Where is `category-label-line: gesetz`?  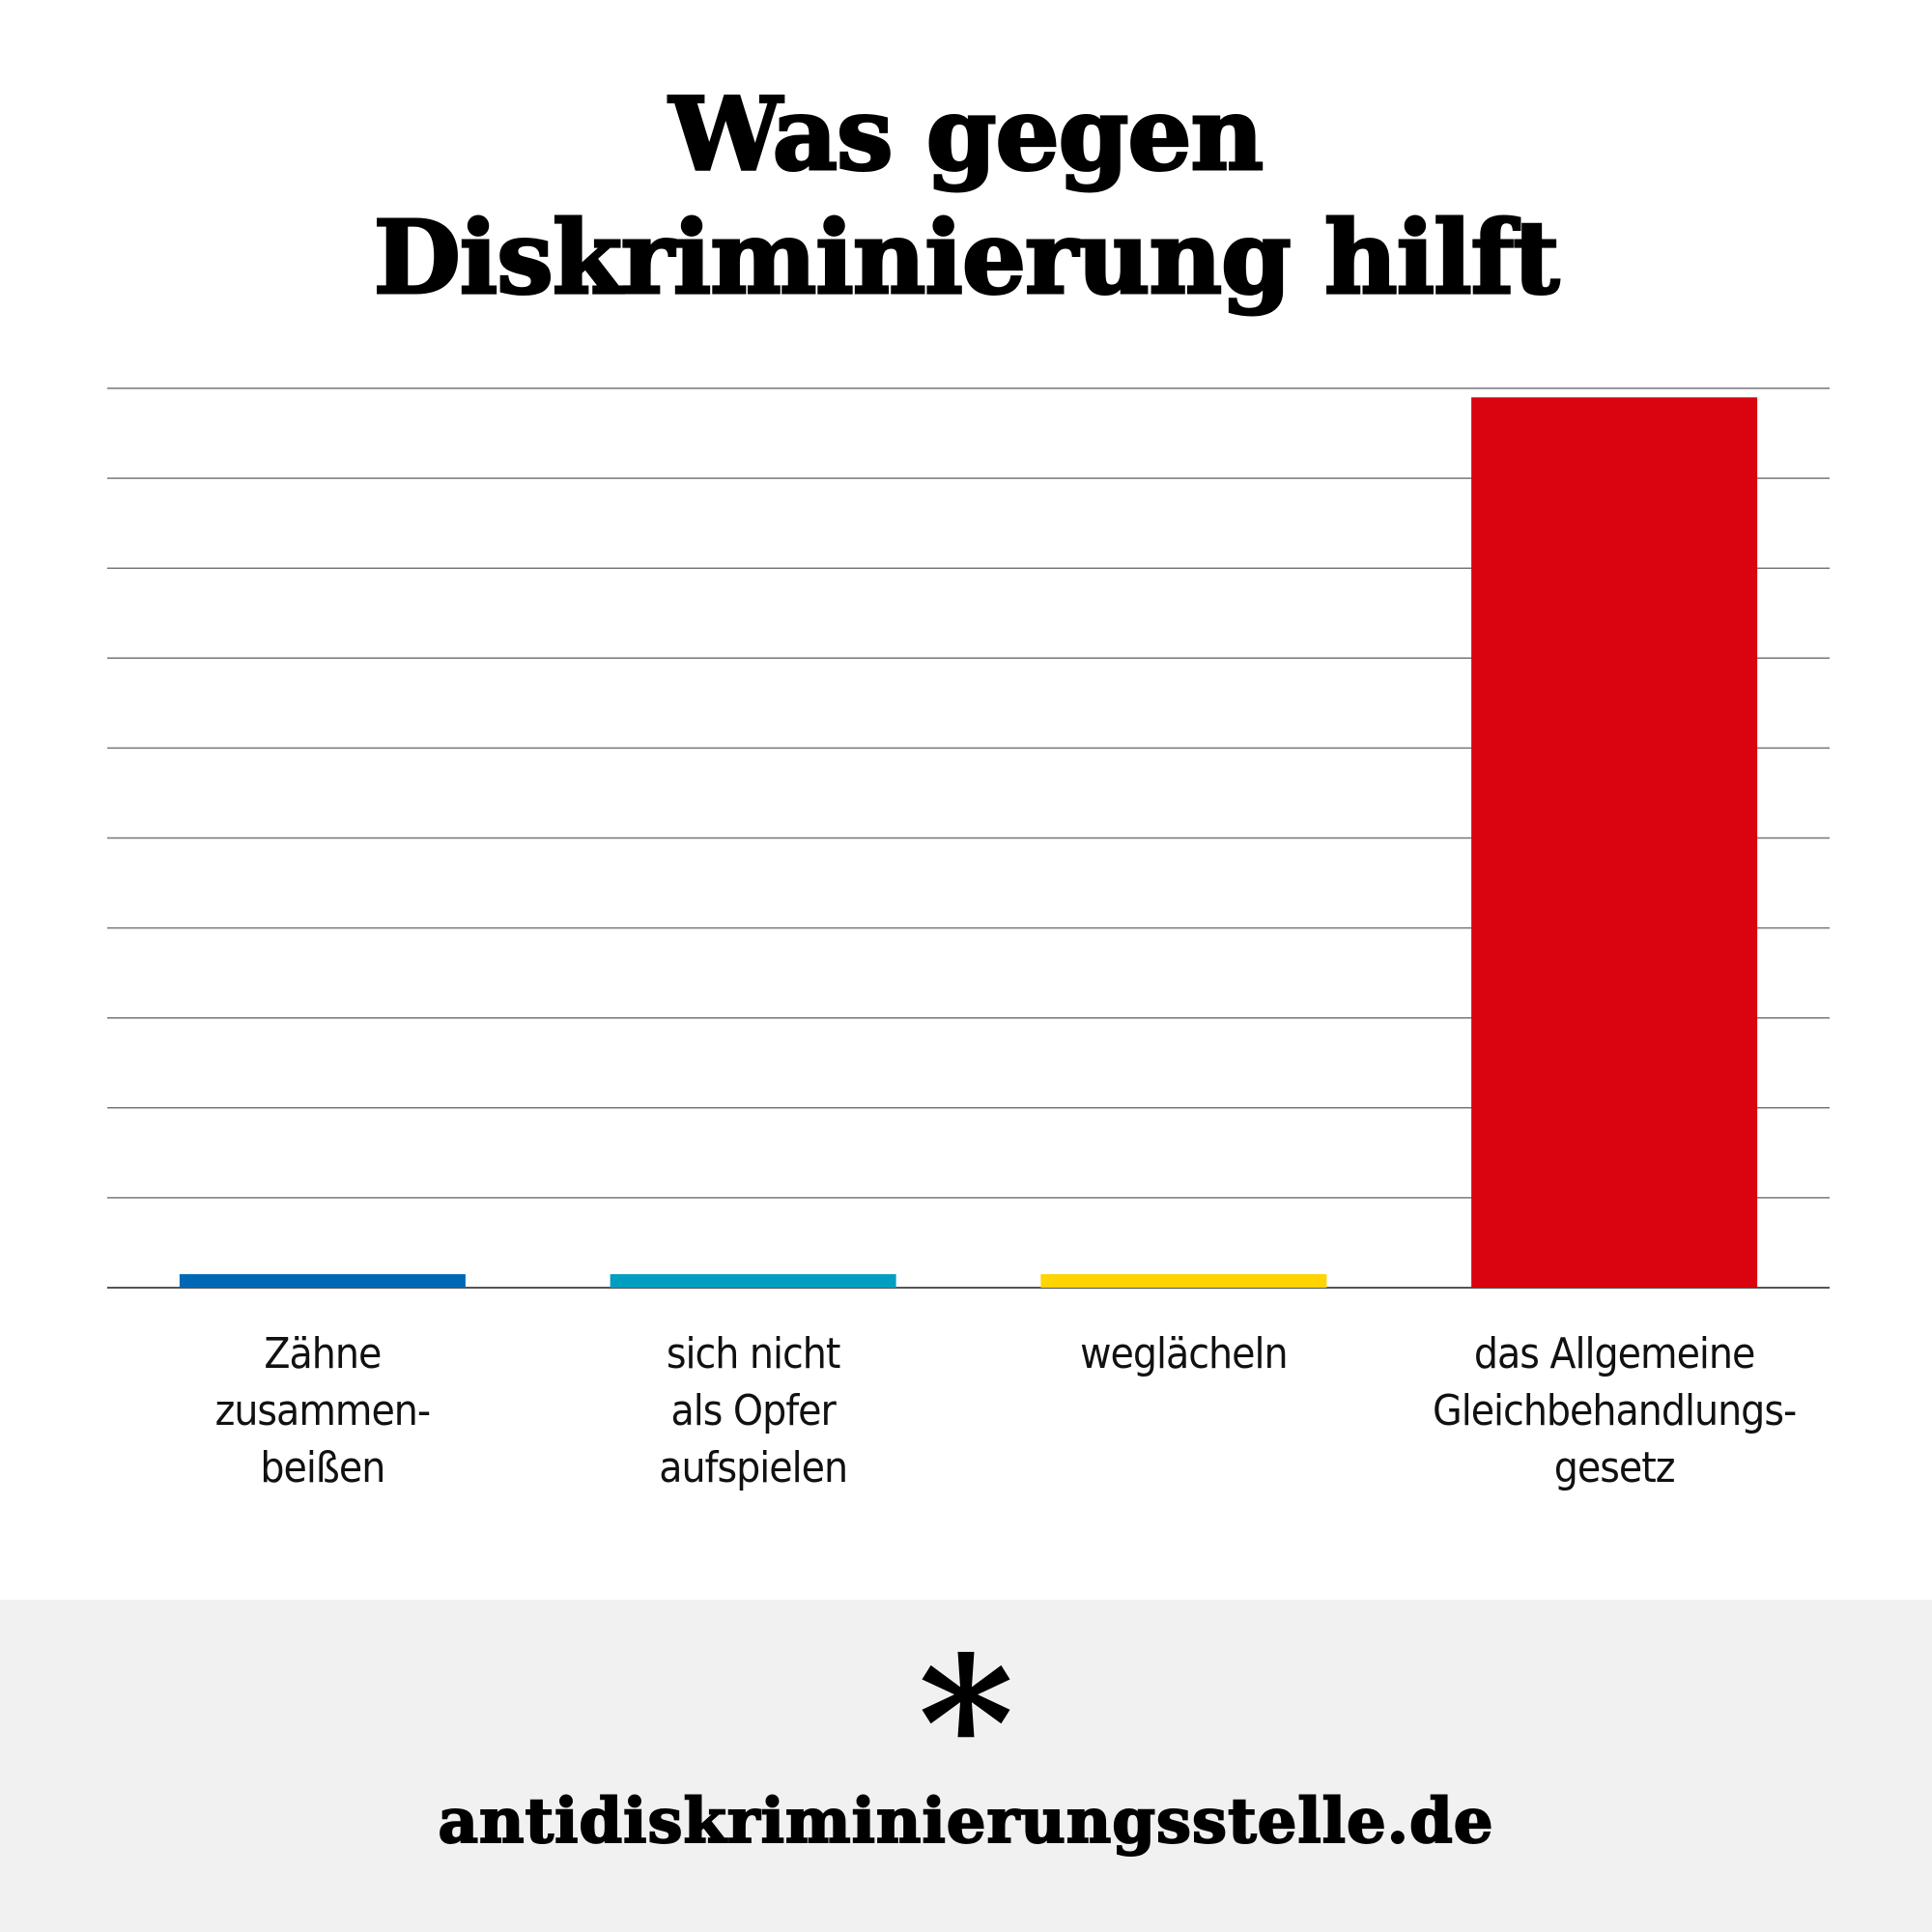 category-label-line: gesetz is located at coordinates (1614, 1467).